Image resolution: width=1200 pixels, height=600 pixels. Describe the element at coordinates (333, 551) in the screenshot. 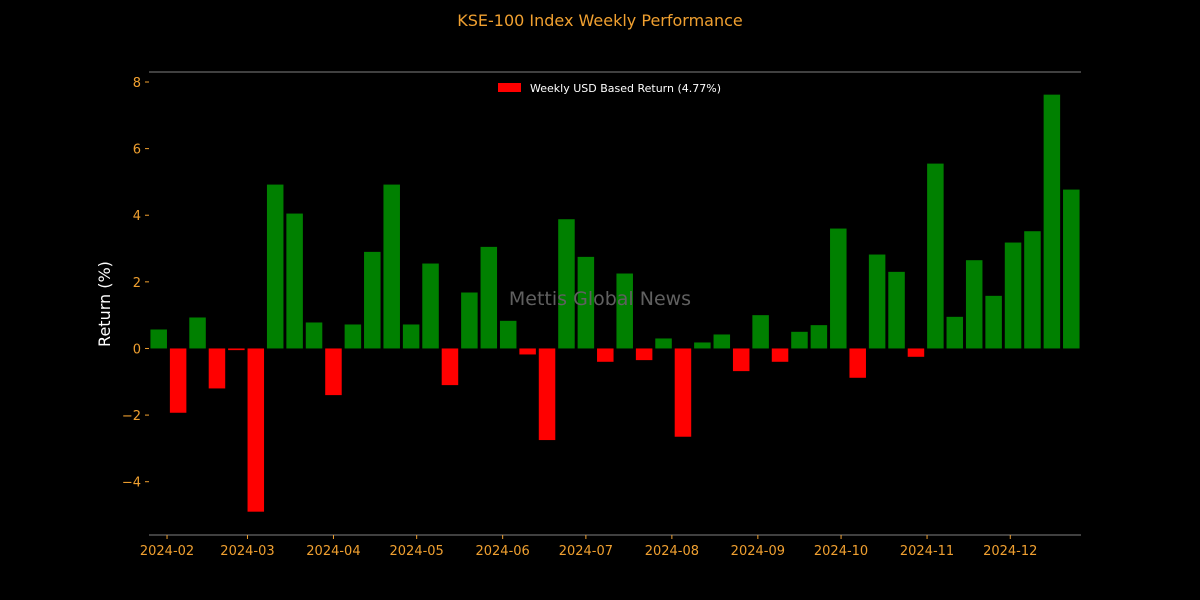

I see `x-tick-label: 2024-04` at that location.